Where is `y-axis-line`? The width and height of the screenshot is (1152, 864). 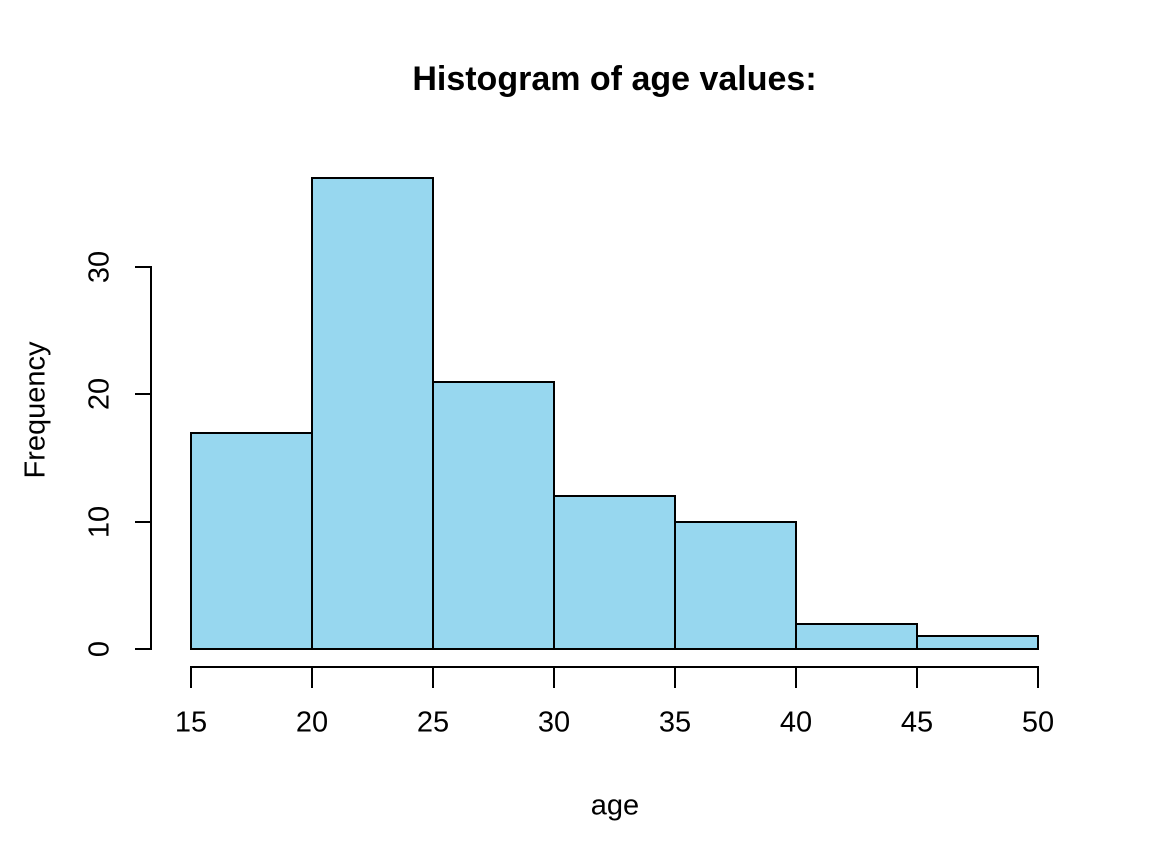 y-axis-line is located at coordinates (151, 458).